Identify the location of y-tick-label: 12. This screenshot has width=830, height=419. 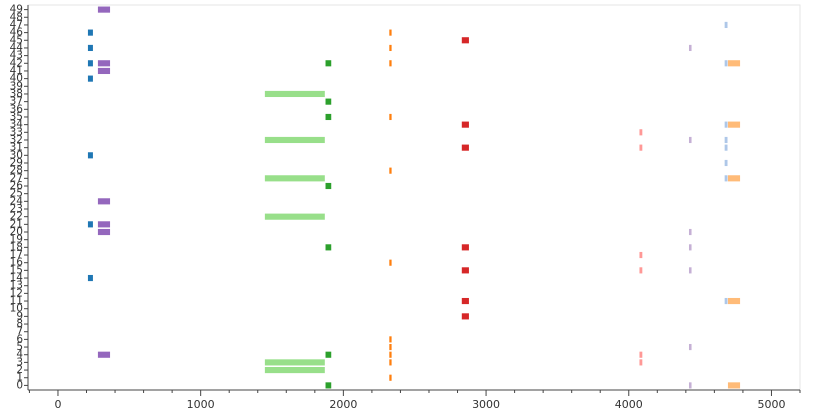
(16, 293).